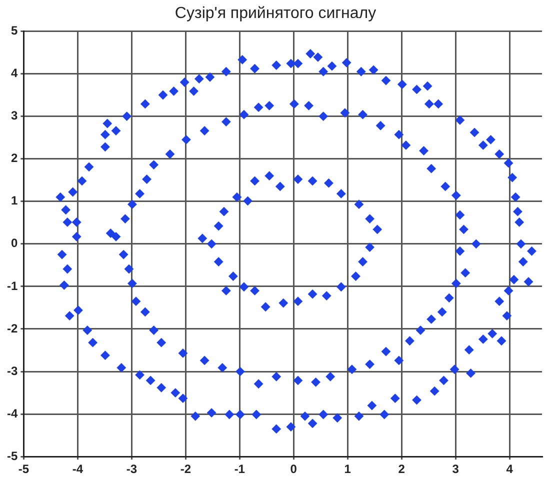 This screenshot has height=480, width=547. Describe the element at coordinates (14, 115) in the screenshot. I see `y-tick-label: 3` at that location.